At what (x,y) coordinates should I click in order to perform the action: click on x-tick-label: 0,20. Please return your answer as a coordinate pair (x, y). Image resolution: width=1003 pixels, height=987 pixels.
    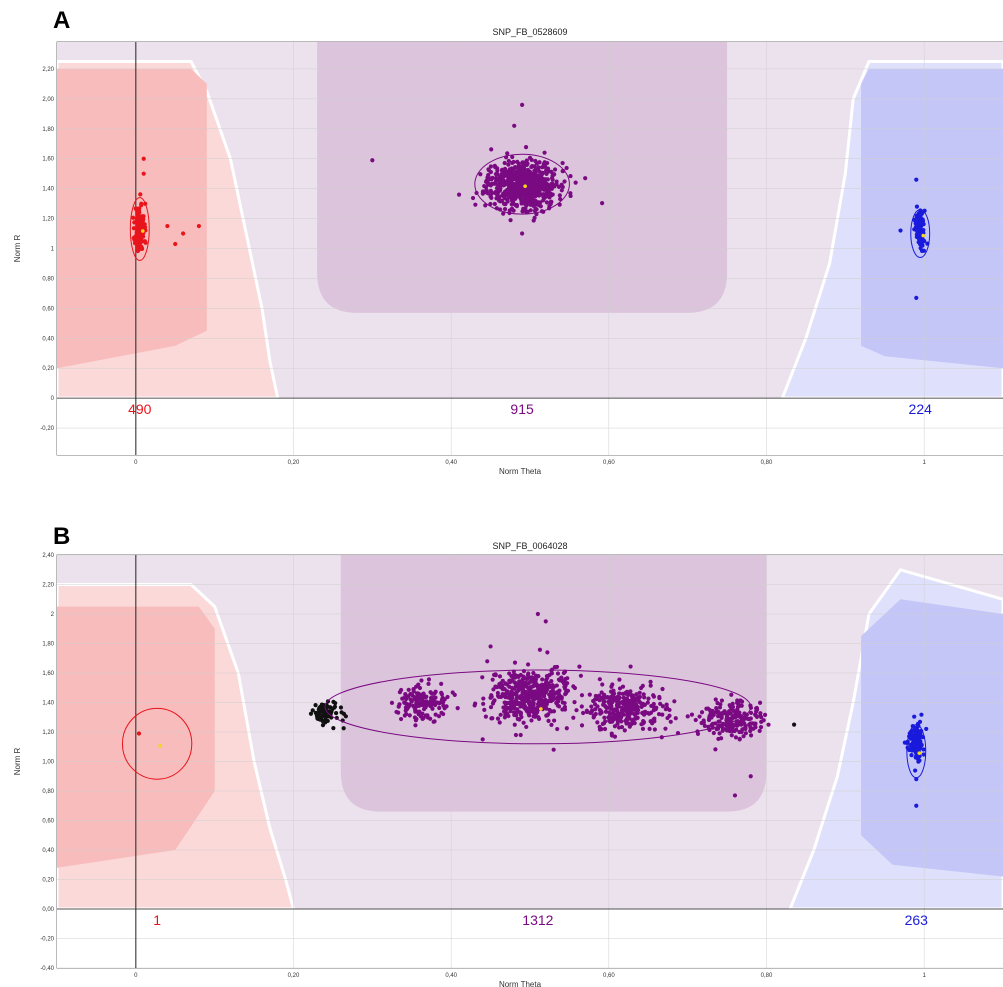
    Looking at the image, I should click on (294, 463).